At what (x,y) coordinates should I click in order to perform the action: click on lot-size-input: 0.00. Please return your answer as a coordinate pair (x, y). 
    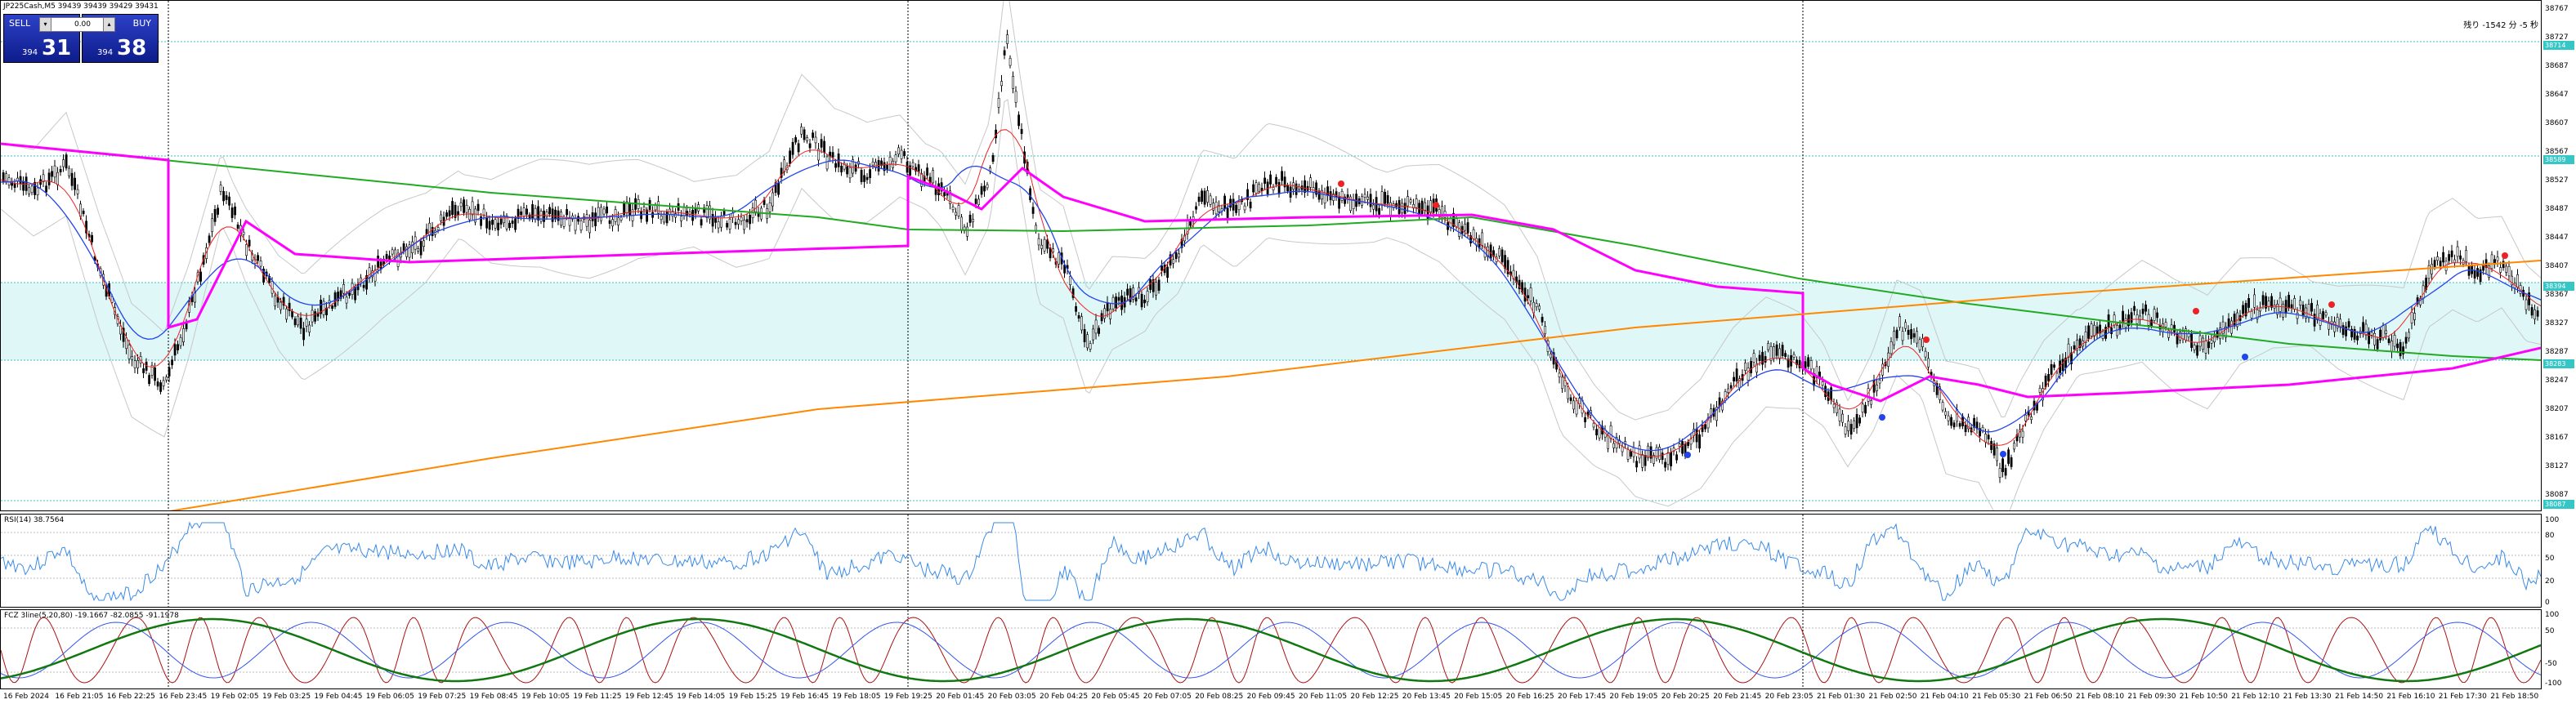
    Looking at the image, I should click on (82, 24).